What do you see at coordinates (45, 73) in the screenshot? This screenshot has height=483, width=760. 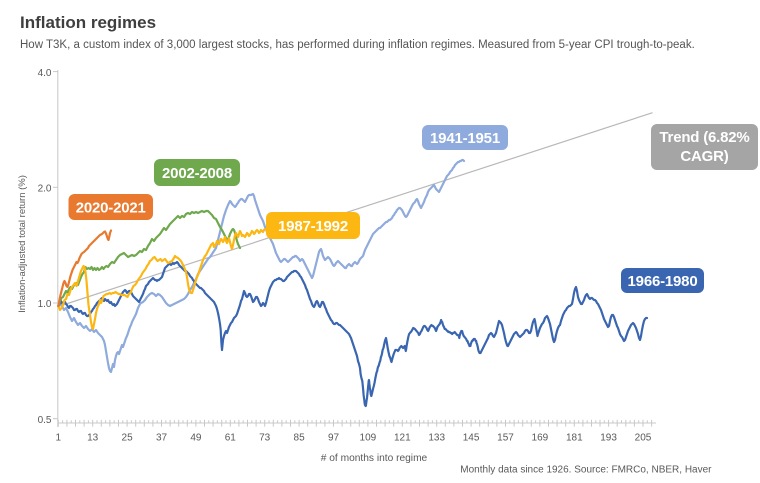 I see `svg-text: 4.0` at bounding box center [45, 73].